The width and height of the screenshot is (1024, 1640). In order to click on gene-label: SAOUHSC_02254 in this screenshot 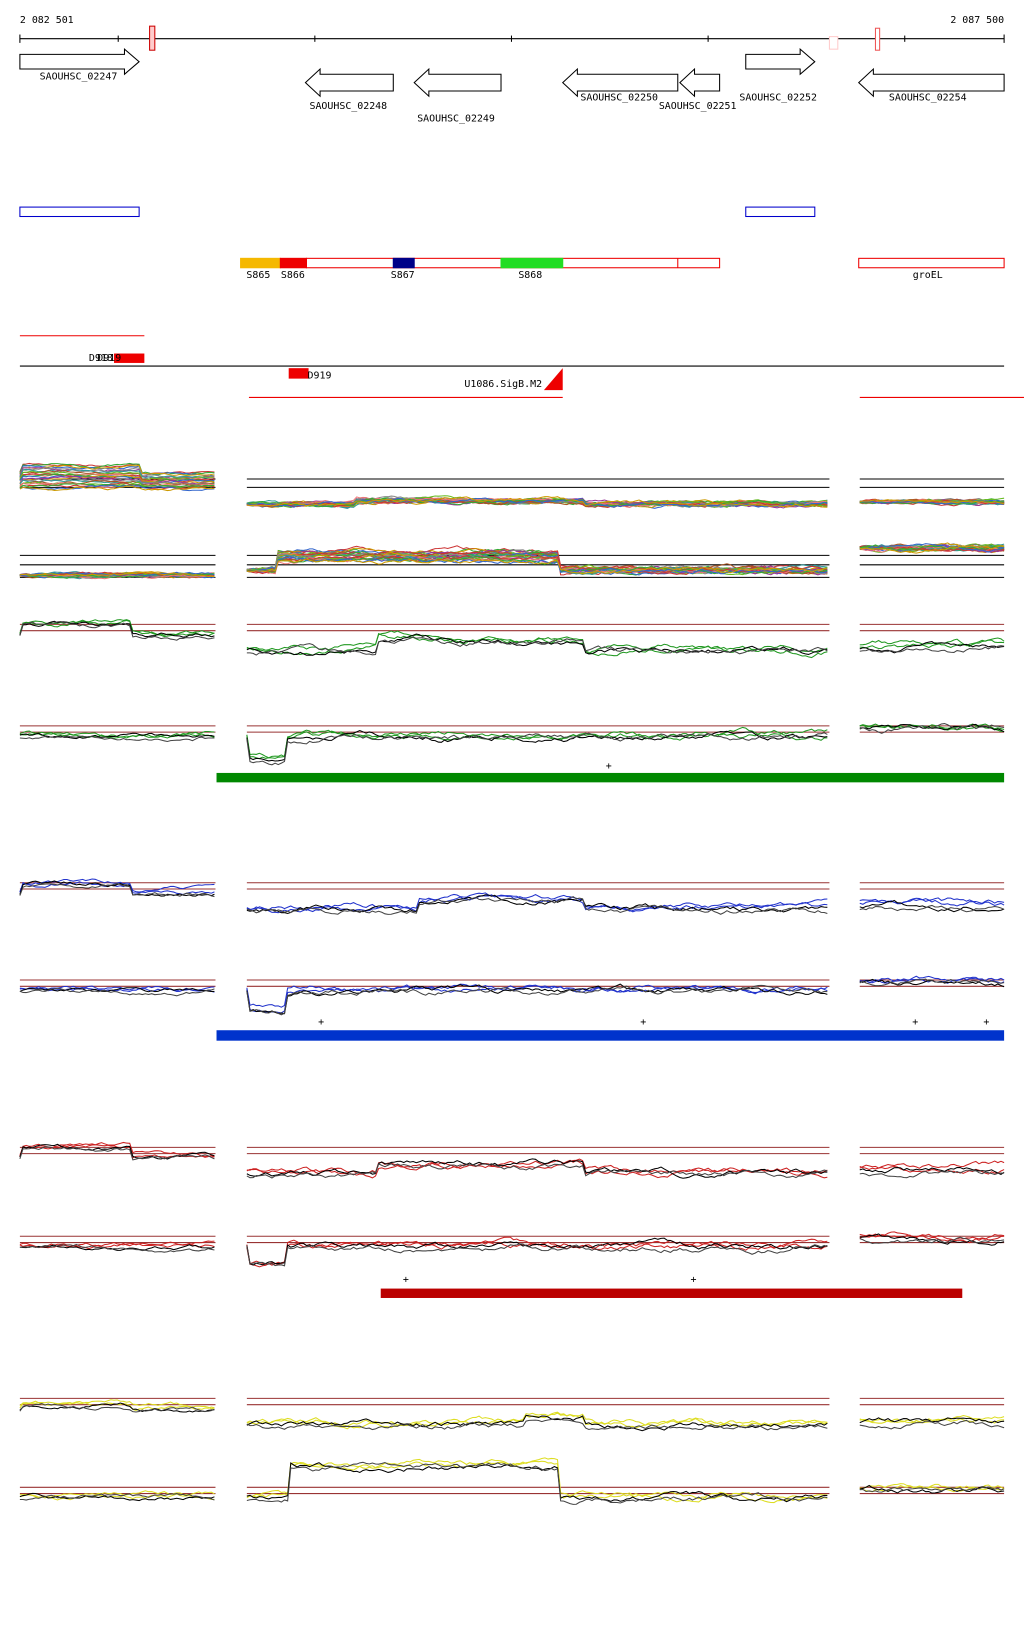, I will do `click(928, 97)`.